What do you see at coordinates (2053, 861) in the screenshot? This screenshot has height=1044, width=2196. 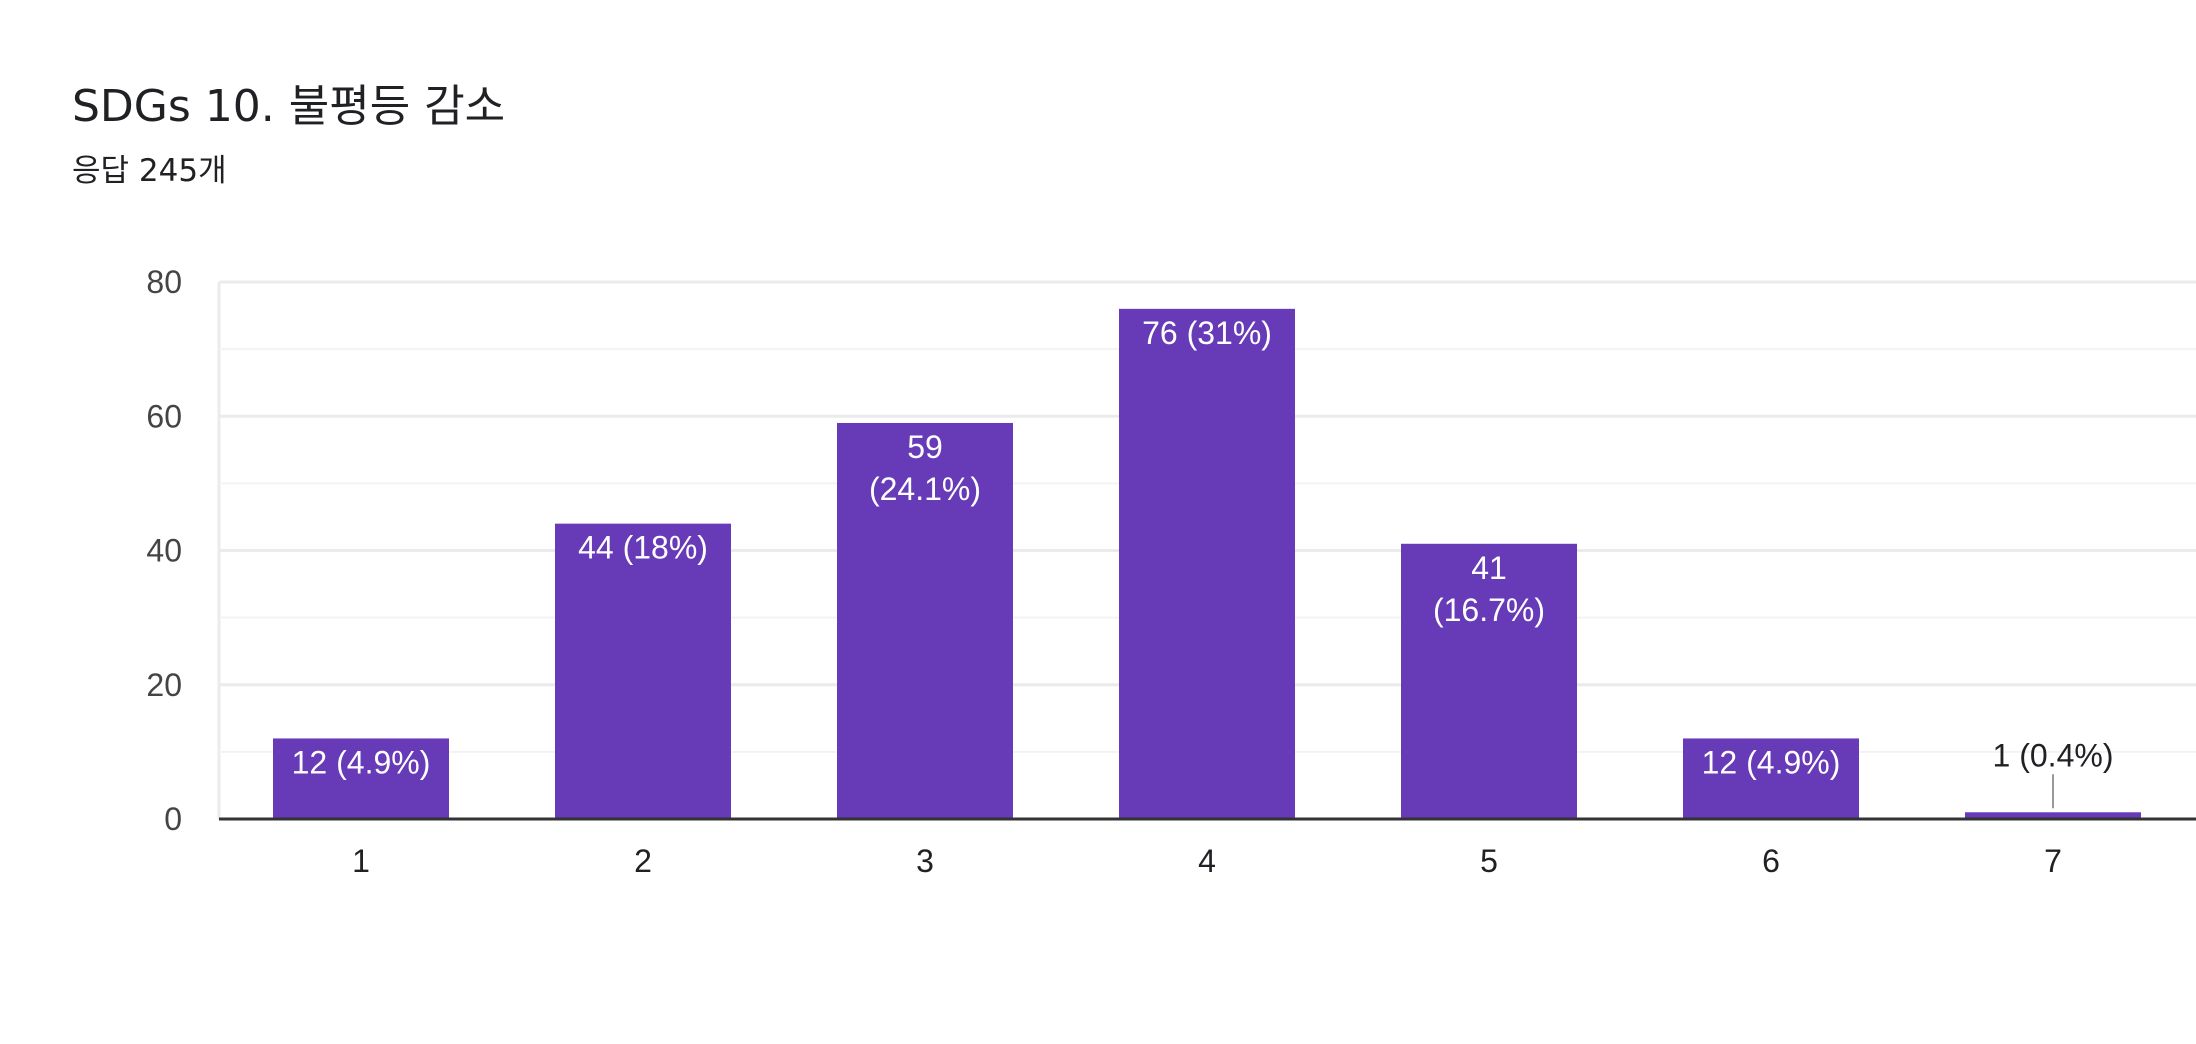 I see `x-tick-label: 7` at bounding box center [2053, 861].